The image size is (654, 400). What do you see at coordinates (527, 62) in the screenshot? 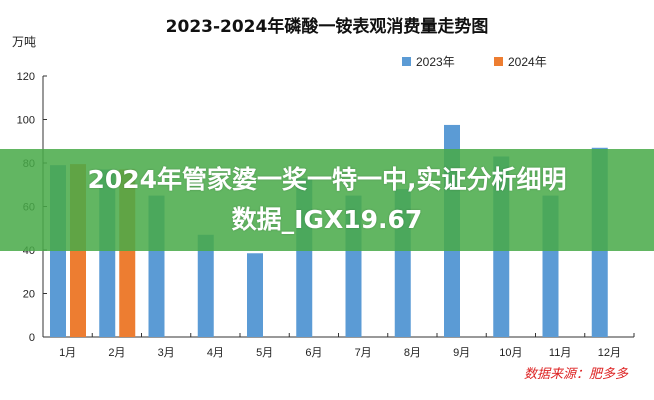
I see `legend-label: 2024年` at bounding box center [527, 62].